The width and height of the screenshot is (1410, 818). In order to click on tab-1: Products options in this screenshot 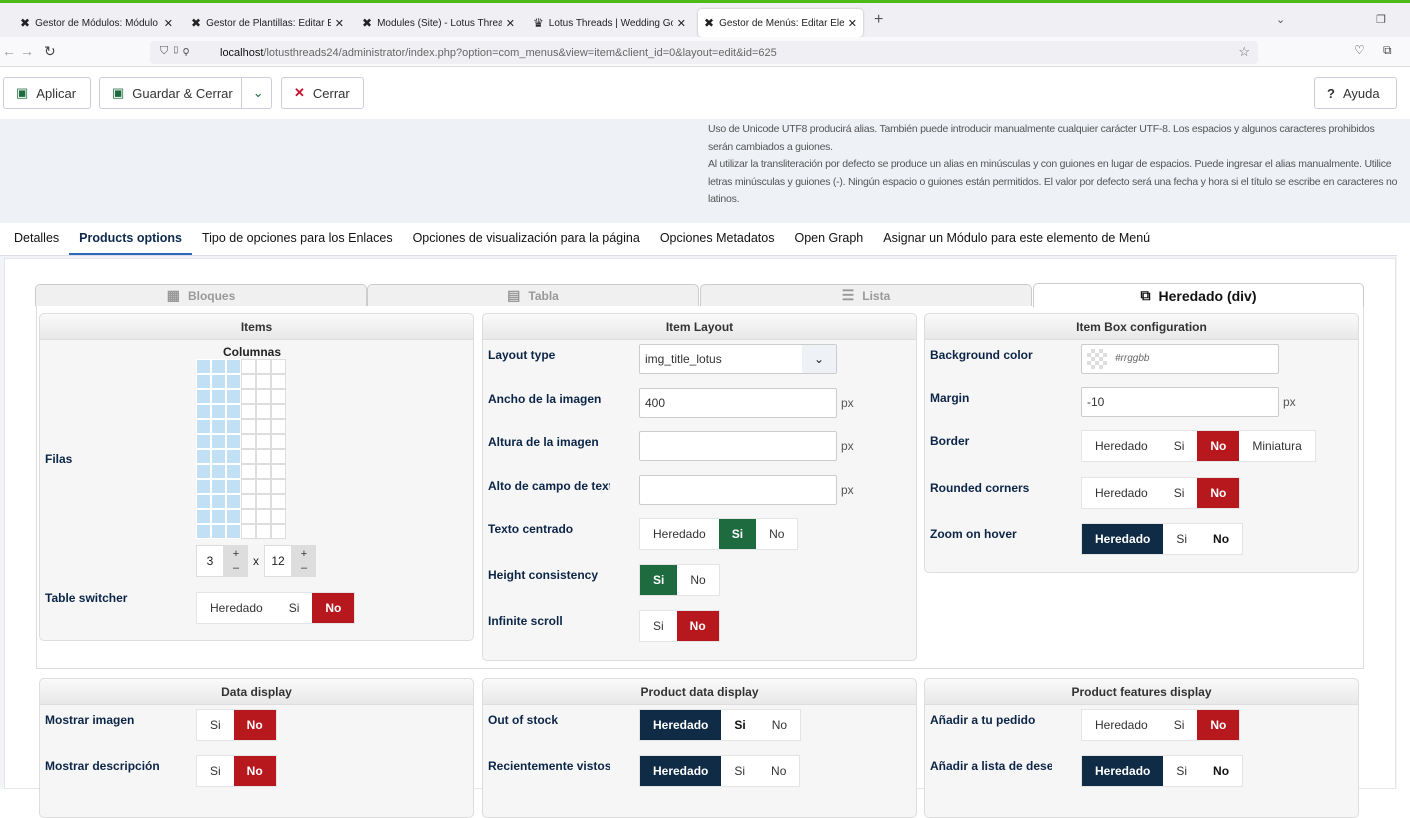, I will do `click(130, 239)`.